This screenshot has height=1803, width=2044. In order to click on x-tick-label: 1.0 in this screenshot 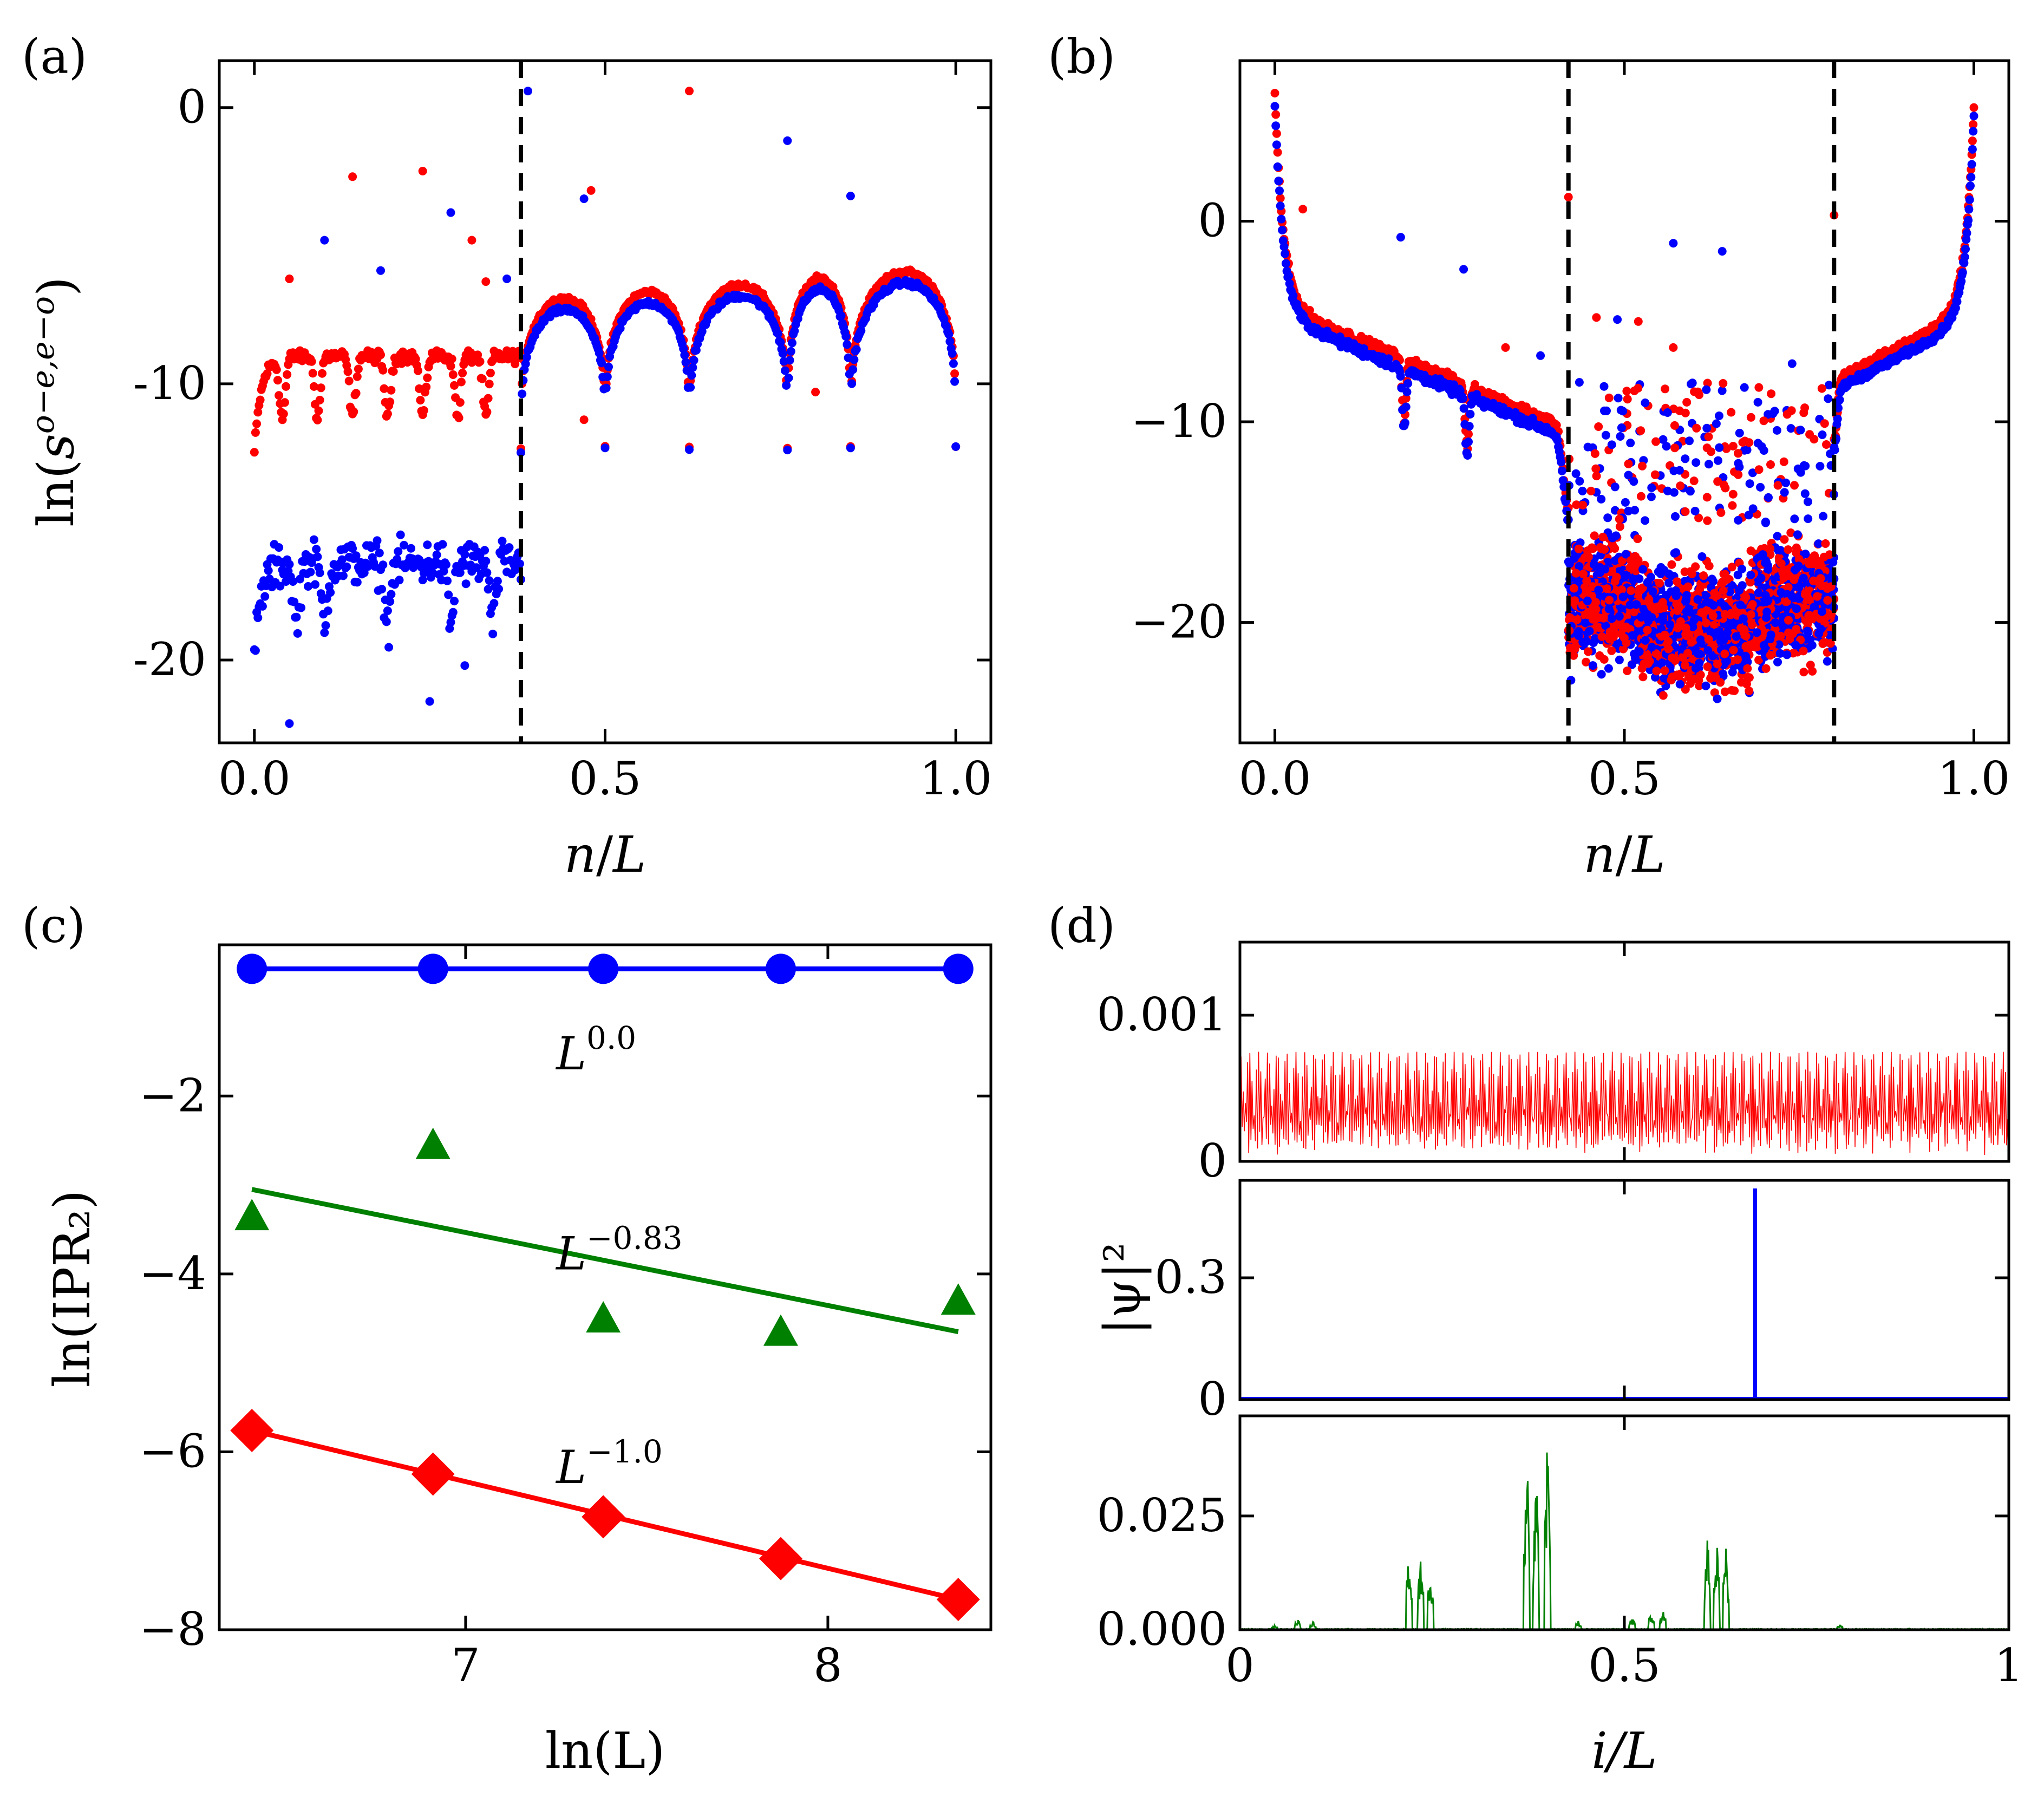, I will do `click(1974, 778)`.